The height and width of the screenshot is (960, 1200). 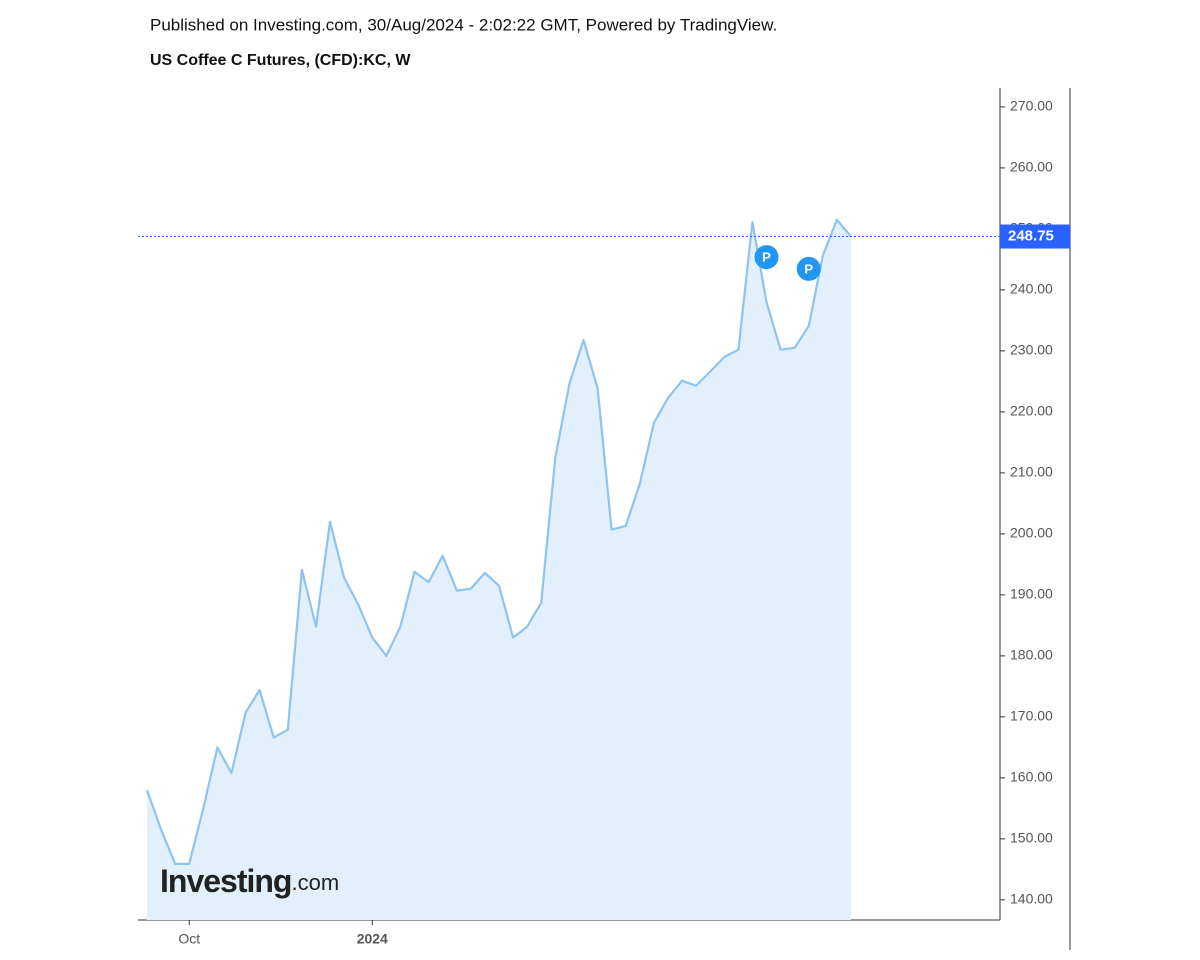 I want to click on y-tick-label: 200.00, so click(x=1031, y=533).